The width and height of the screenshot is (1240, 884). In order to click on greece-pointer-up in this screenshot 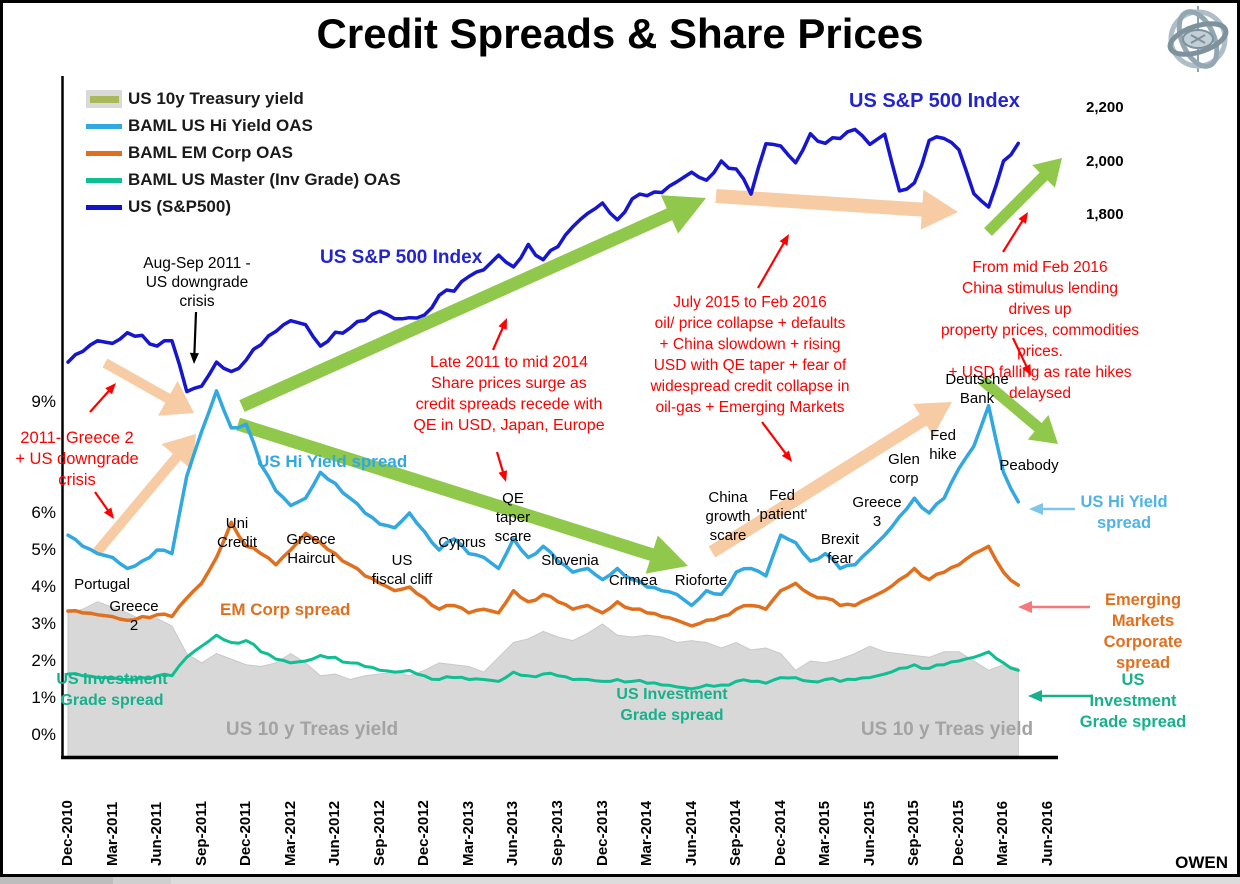, I will do `click(101, 400)`.